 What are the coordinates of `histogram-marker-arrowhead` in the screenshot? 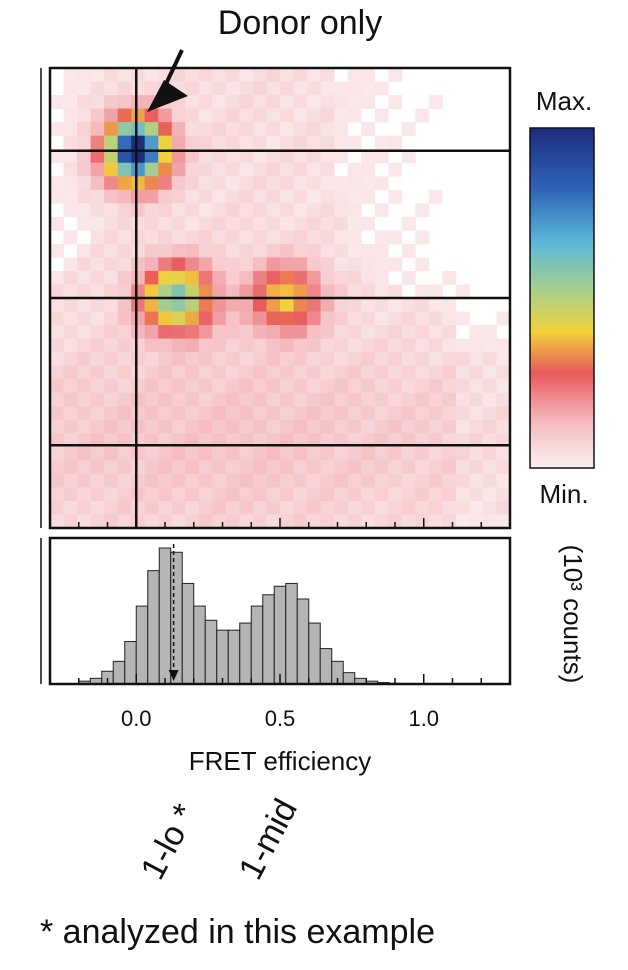 It's located at (173, 675).